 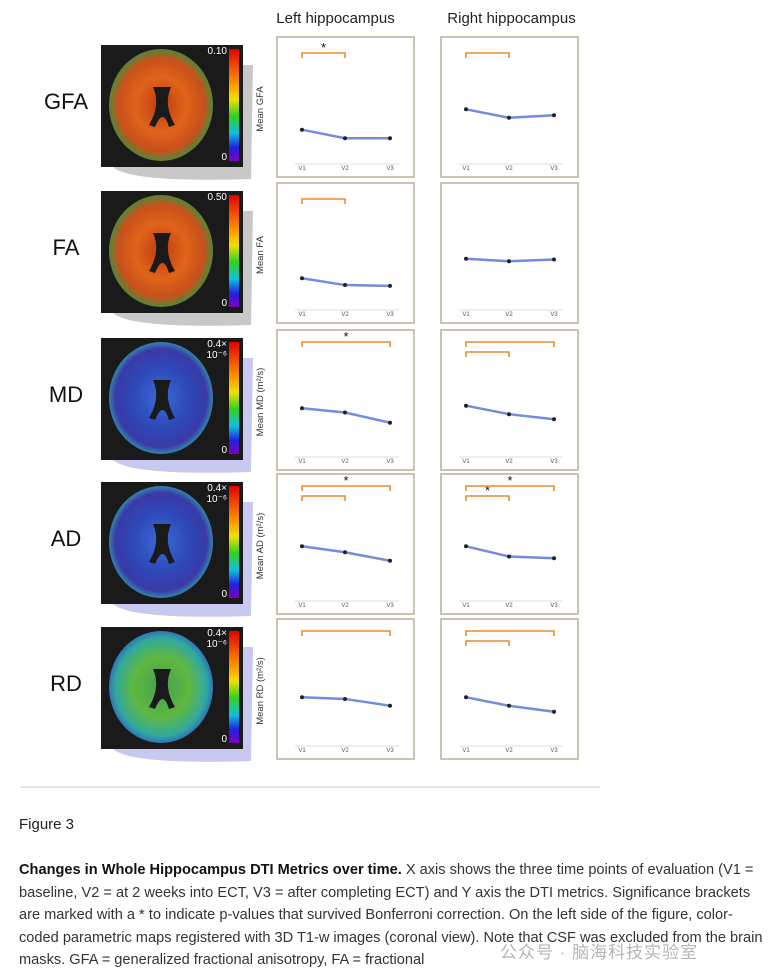 I want to click on row-label: MD, so click(x=66, y=394).